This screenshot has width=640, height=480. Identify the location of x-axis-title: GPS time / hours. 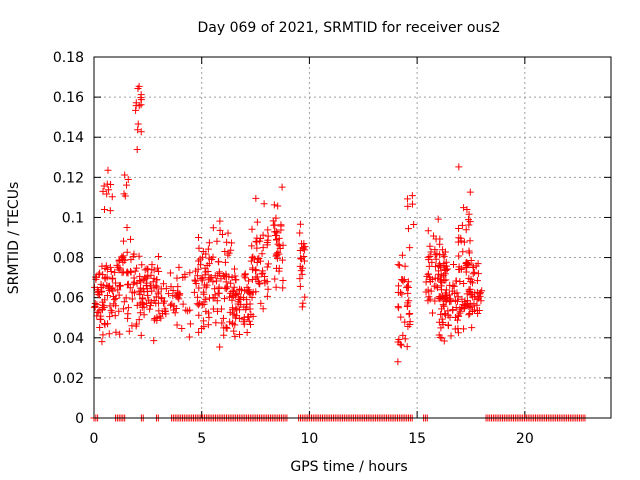
(348, 467).